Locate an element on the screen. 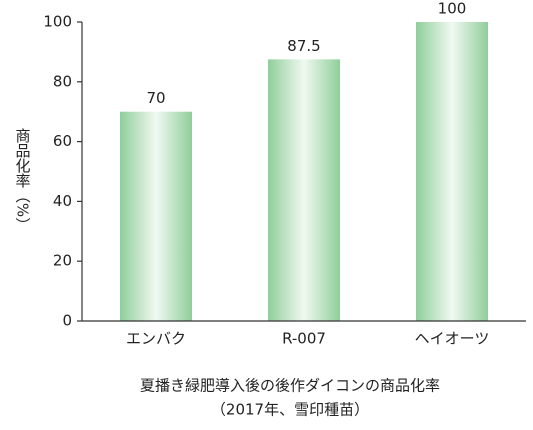 The width and height of the screenshot is (533, 430). y-tick-label: 0 is located at coordinates (67, 321).